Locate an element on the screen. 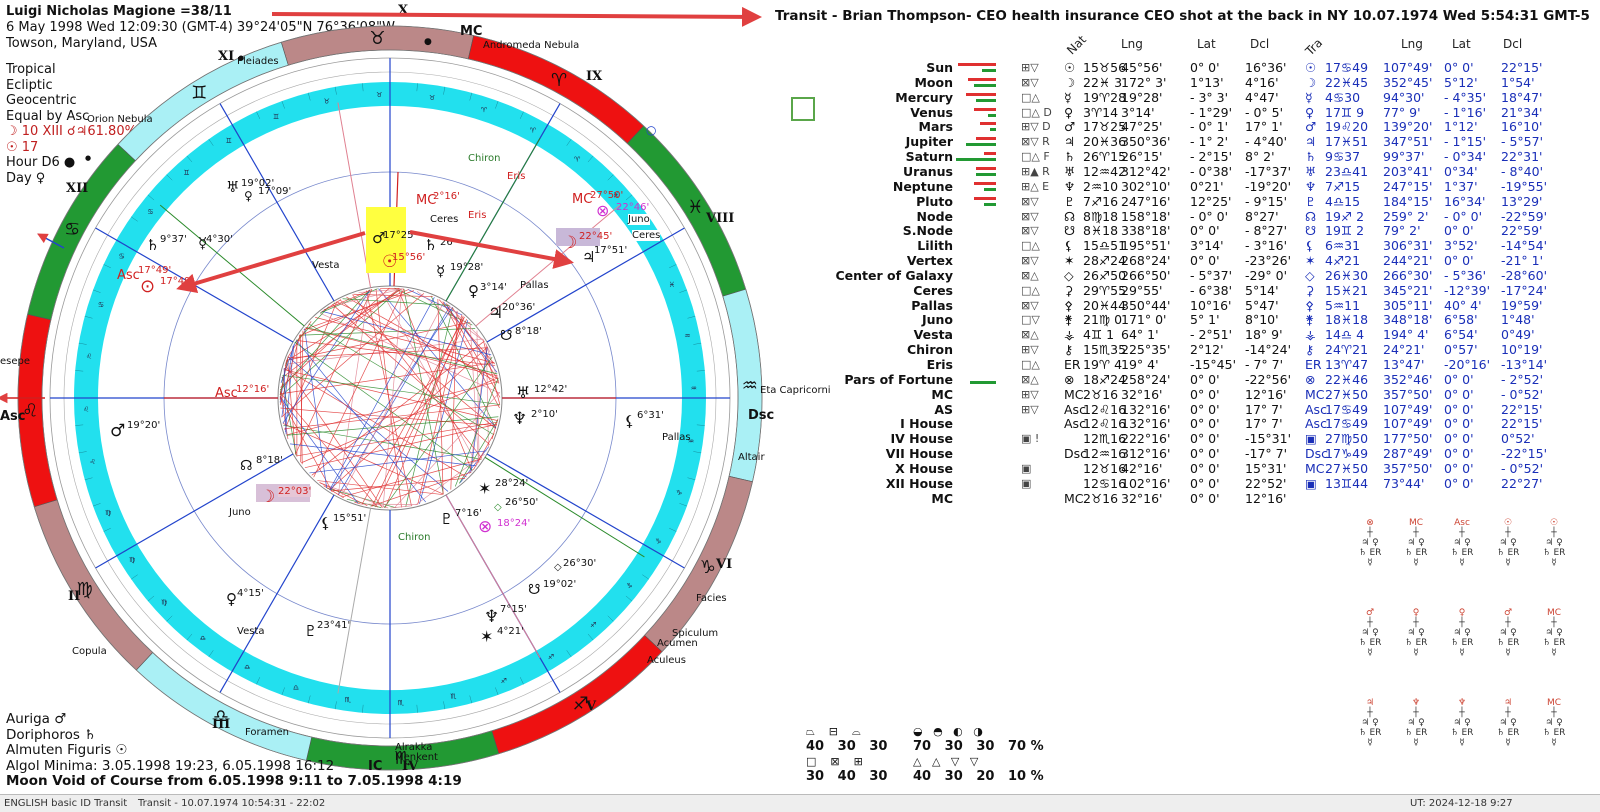  dispositor-cell: ☉┼♃ ♀♄ ER☿ is located at coordinates (1554, 543).